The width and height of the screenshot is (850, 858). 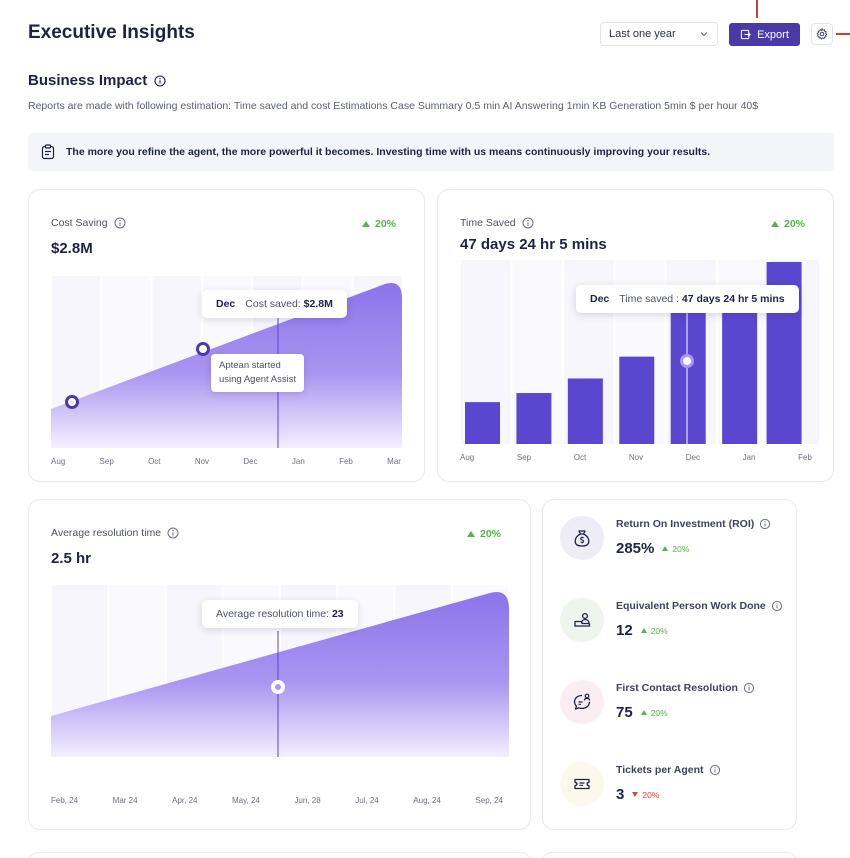 What do you see at coordinates (533, 244) in the screenshot?
I see `time-saved-value: 47 days 24 hr 5 mins` at bounding box center [533, 244].